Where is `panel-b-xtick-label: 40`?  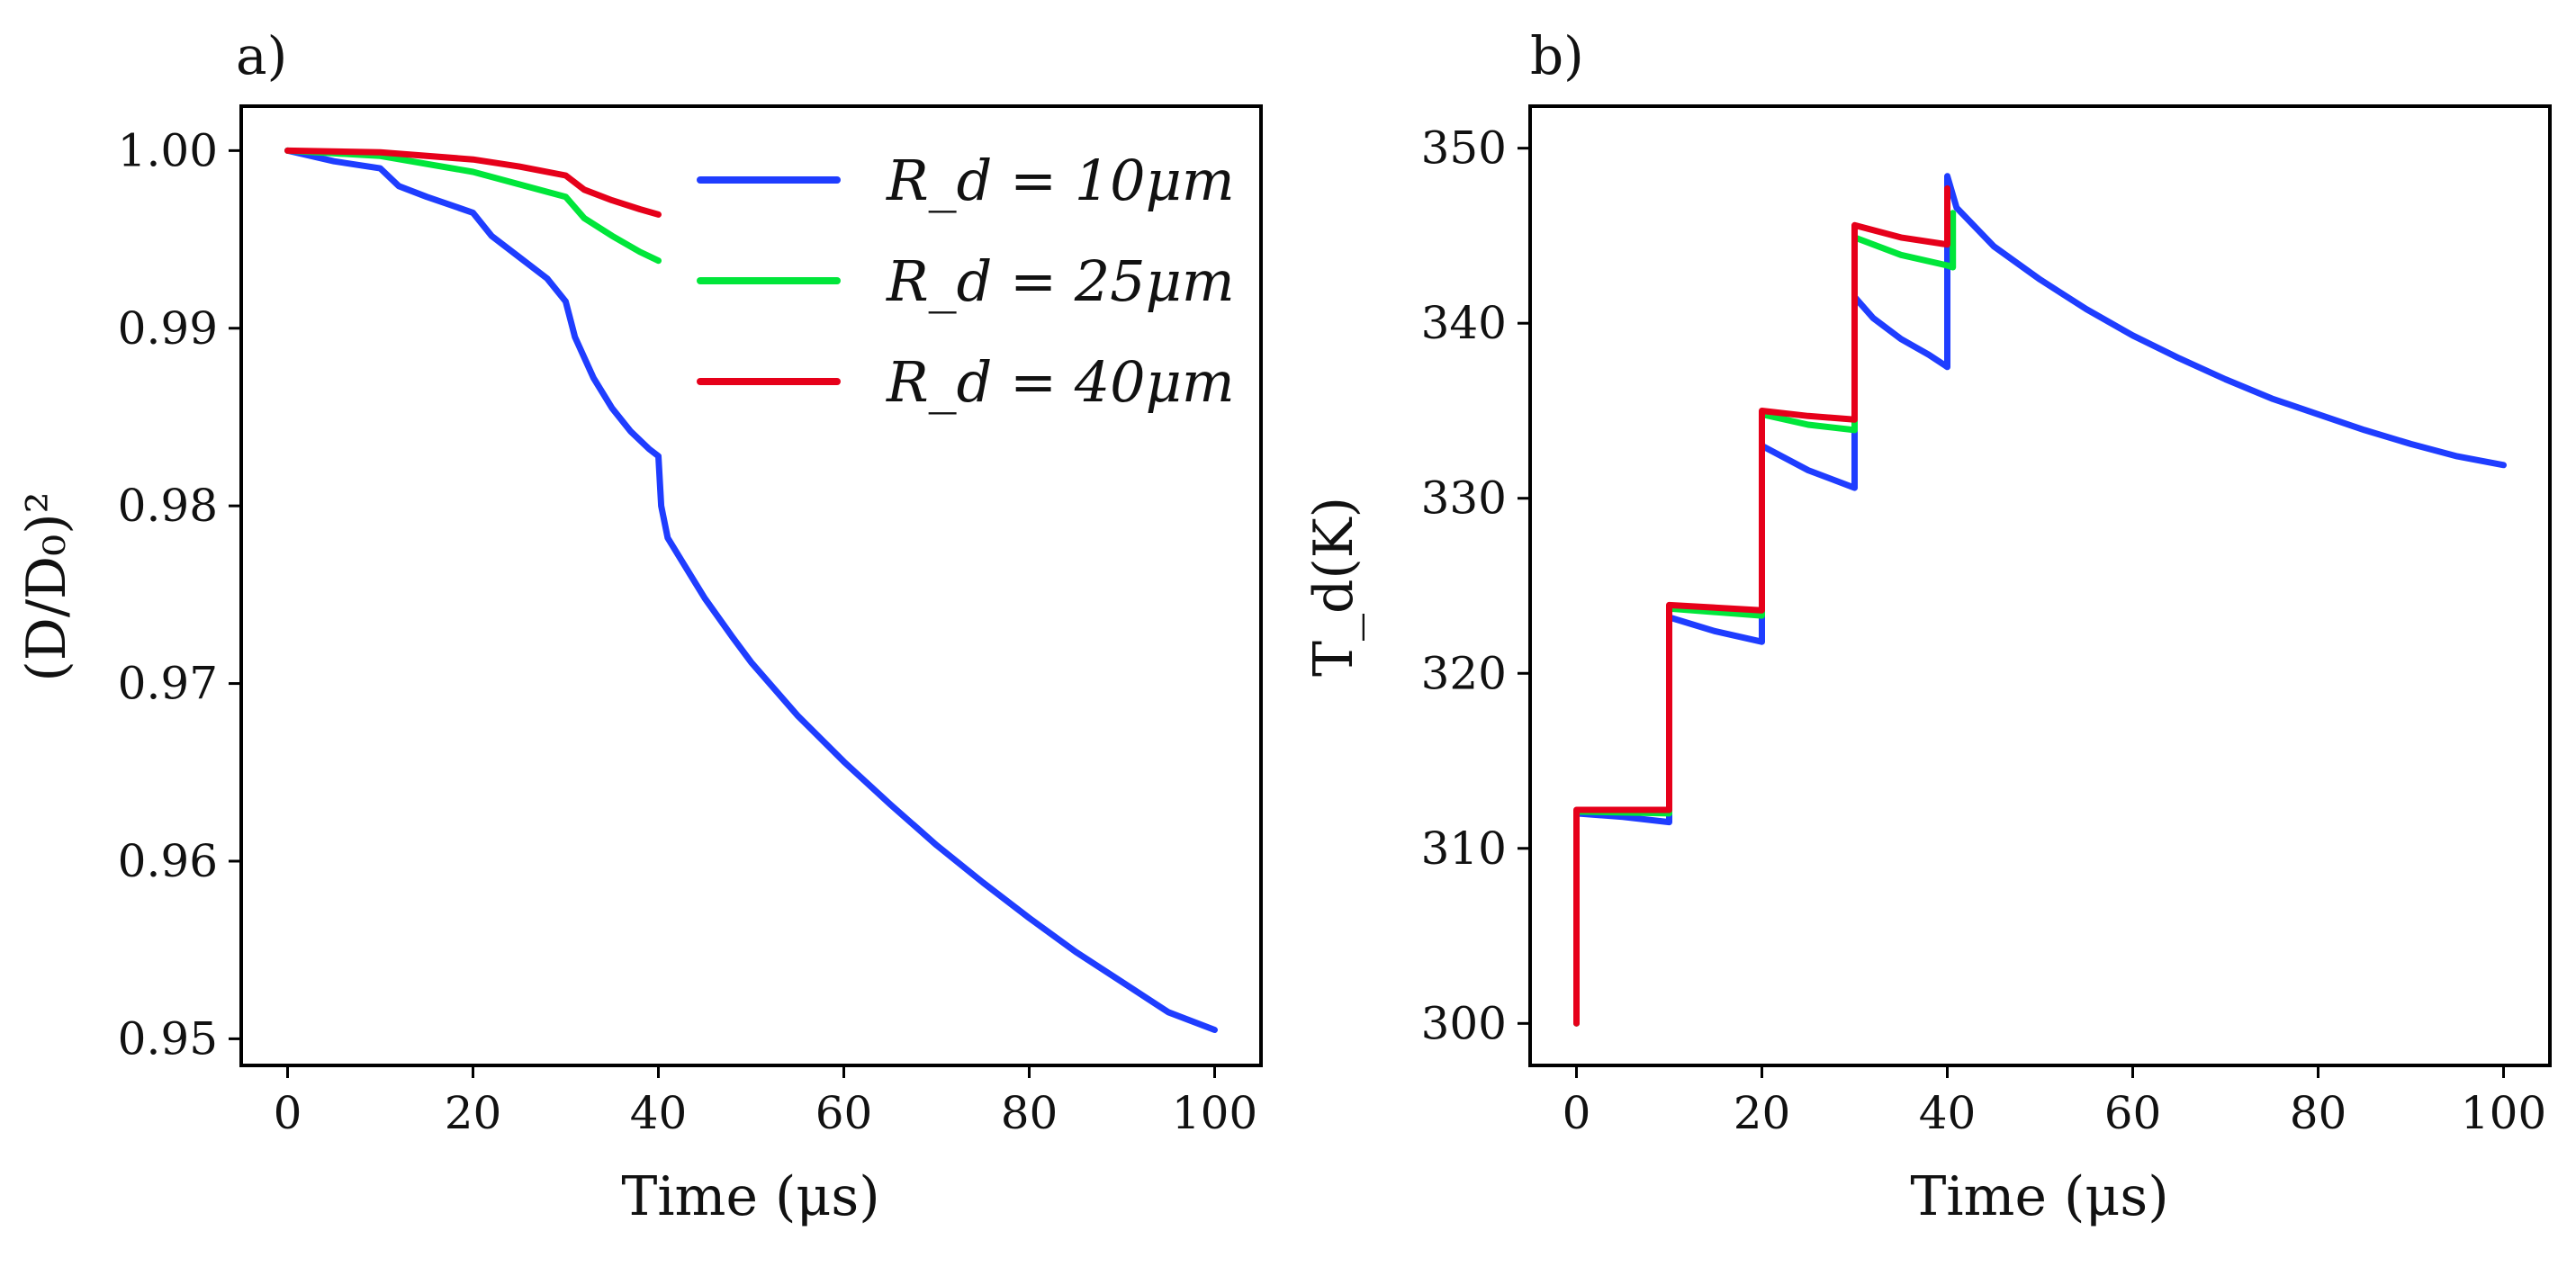 panel-b-xtick-label: 40 is located at coordinates (1948, 1113).